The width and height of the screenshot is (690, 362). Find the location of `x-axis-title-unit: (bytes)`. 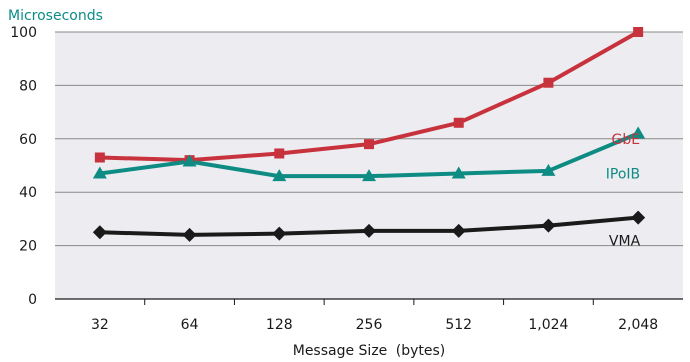

x-axis-title-unit: (bytes) is located at coordinates (421, 351).